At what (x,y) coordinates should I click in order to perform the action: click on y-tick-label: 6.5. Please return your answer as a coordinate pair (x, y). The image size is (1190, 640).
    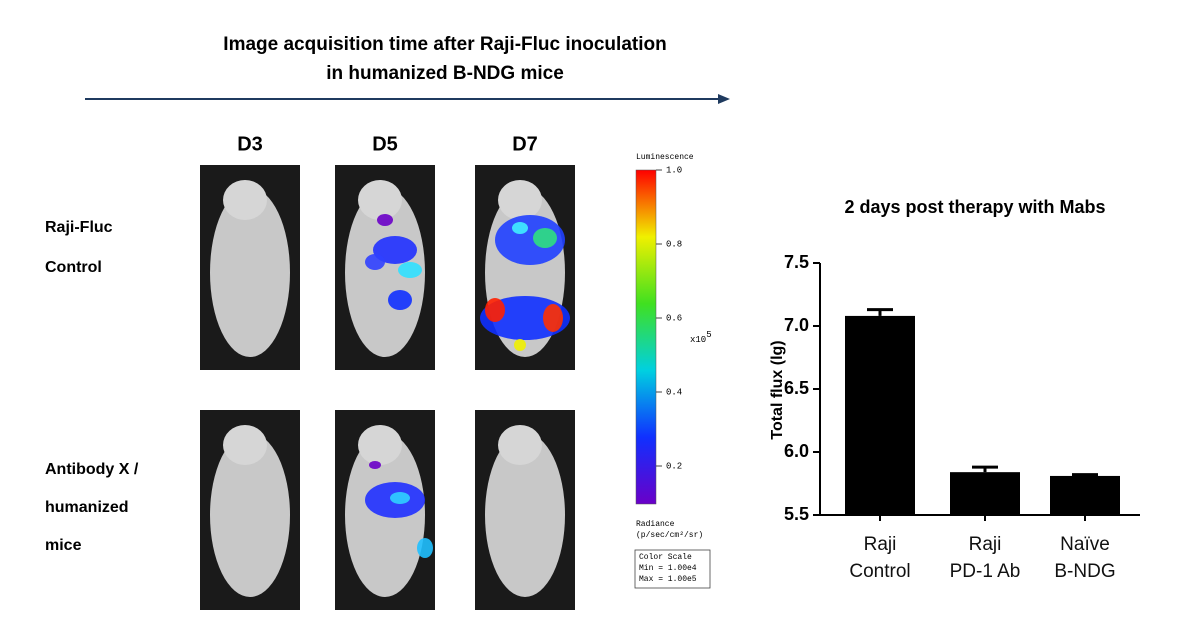
    Looking at the image, I should click on (796, 388).